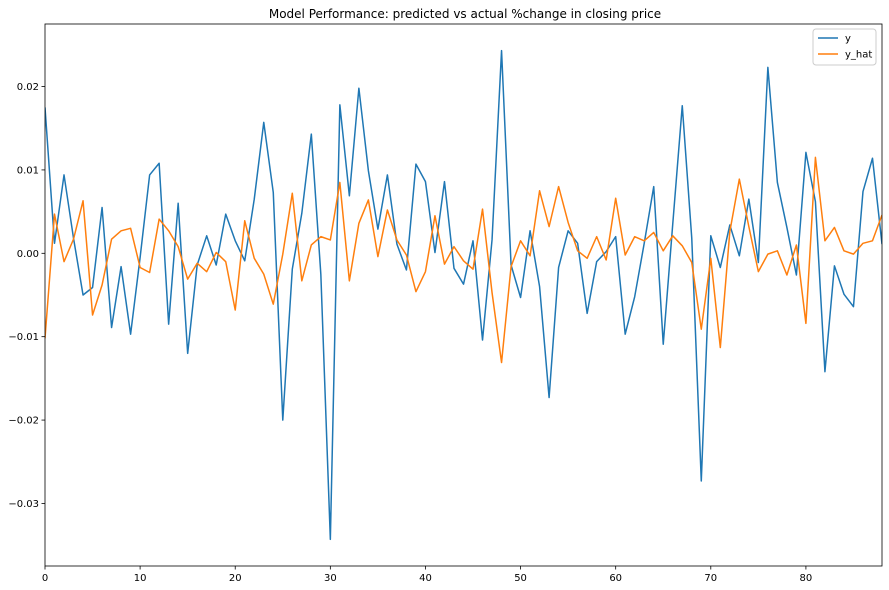 The width and height of the screenshot is (889, 590). I want to click on y-tick-label: 0.00, so click(28, 254).